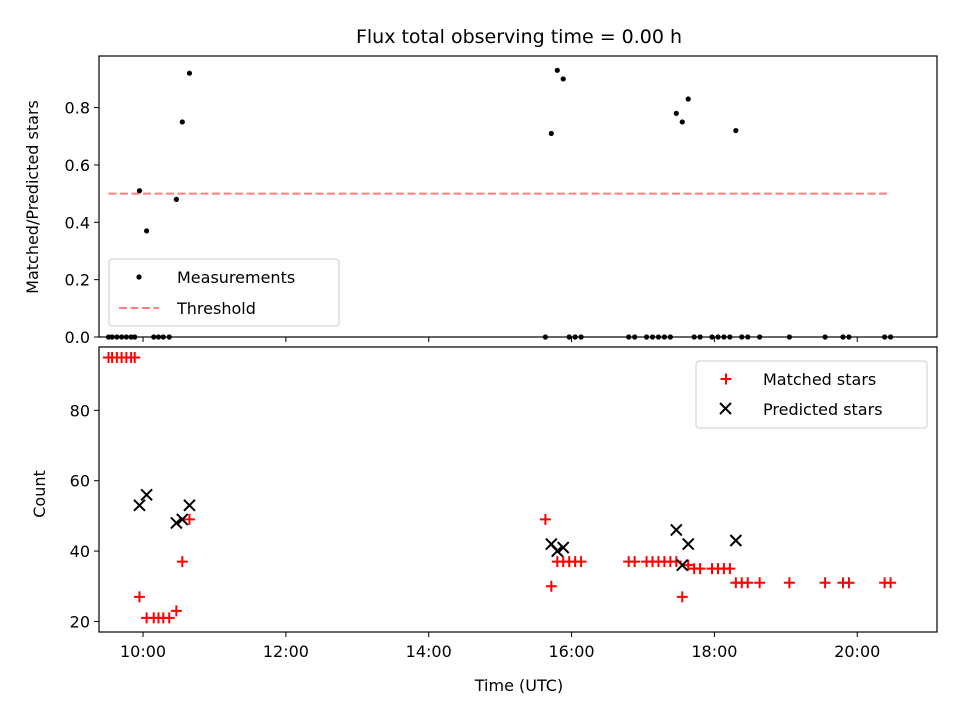  Describe the element at coordinates (80, 551) in the screenshot. I see `bottom-y-tick-label: 40` at that location.